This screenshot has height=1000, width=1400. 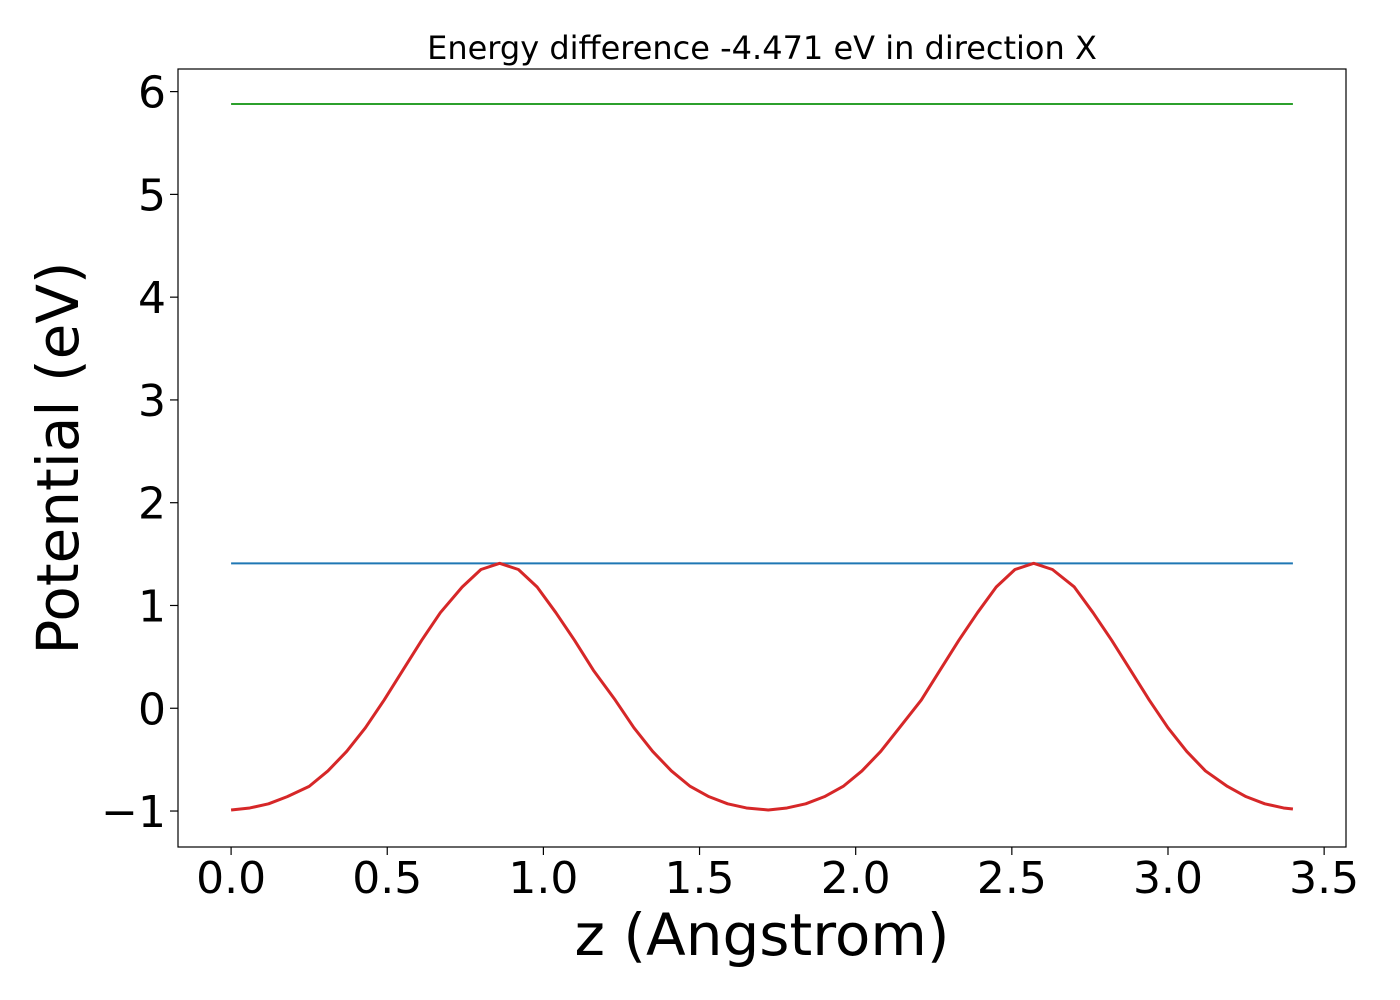 I want to click on x-tick-label: 2.0, so click(x=856, y=878).